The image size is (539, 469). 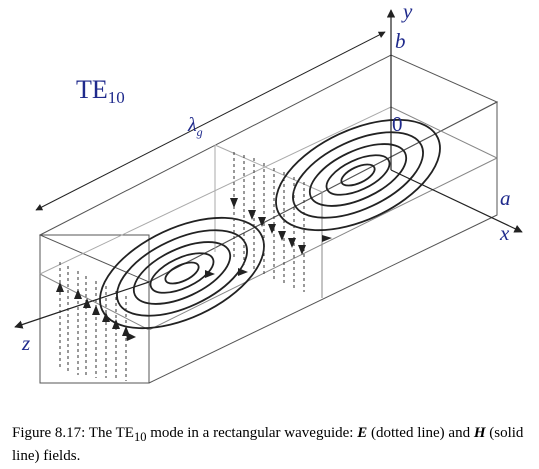 What do you see at coordinates (268, 444) in the screenshot?
I see `caption-h-desc: (solid line) fields.` at bounding box center [268, 444].